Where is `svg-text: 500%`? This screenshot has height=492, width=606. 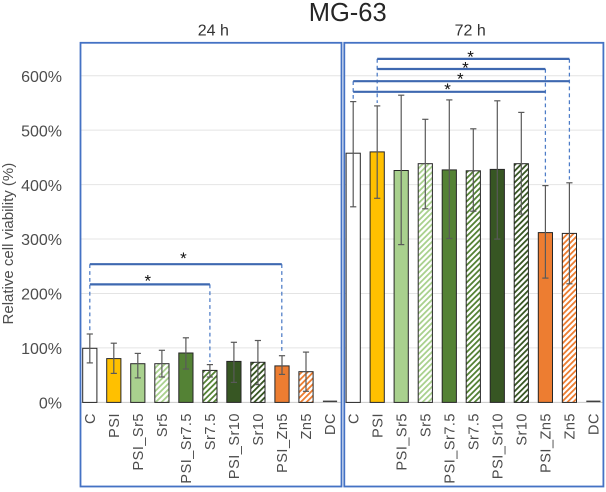
svg-text: 500% is located at coordinates (41, 131).